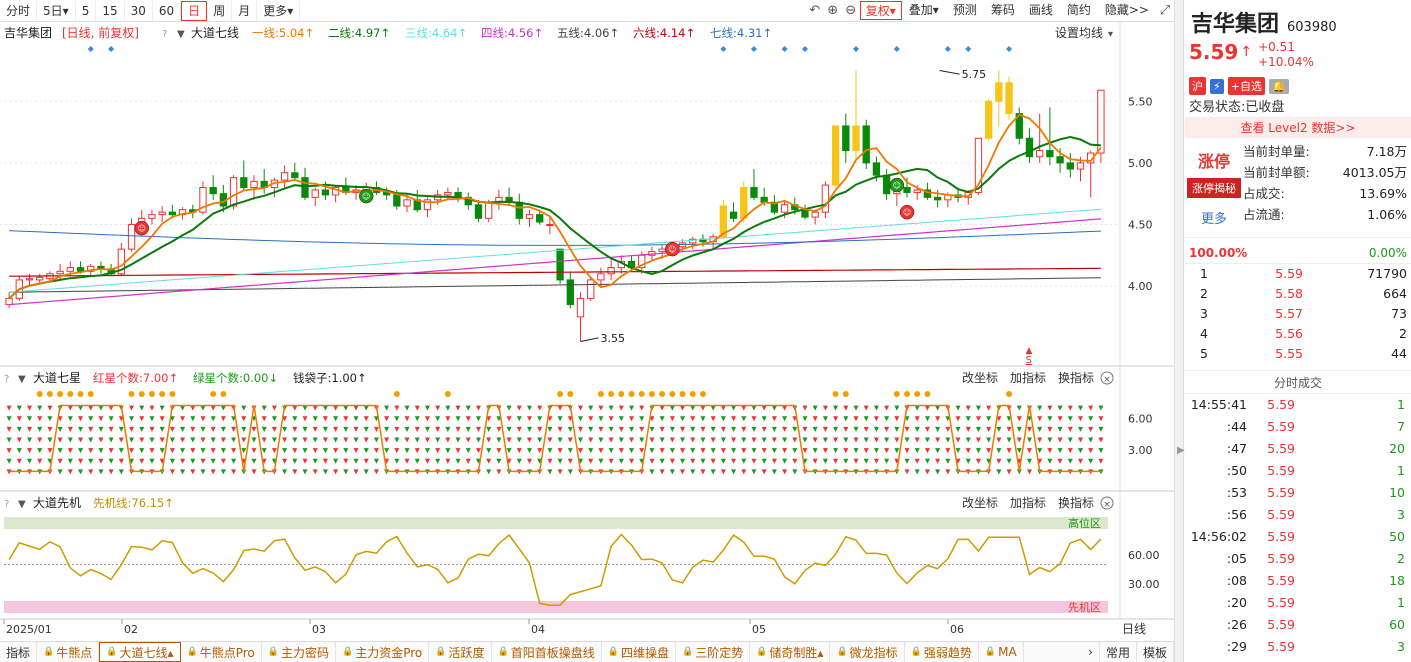 The image size is (1411, 662). I want to click on toolbar-item-0: 复权▾, so click(880, 10).